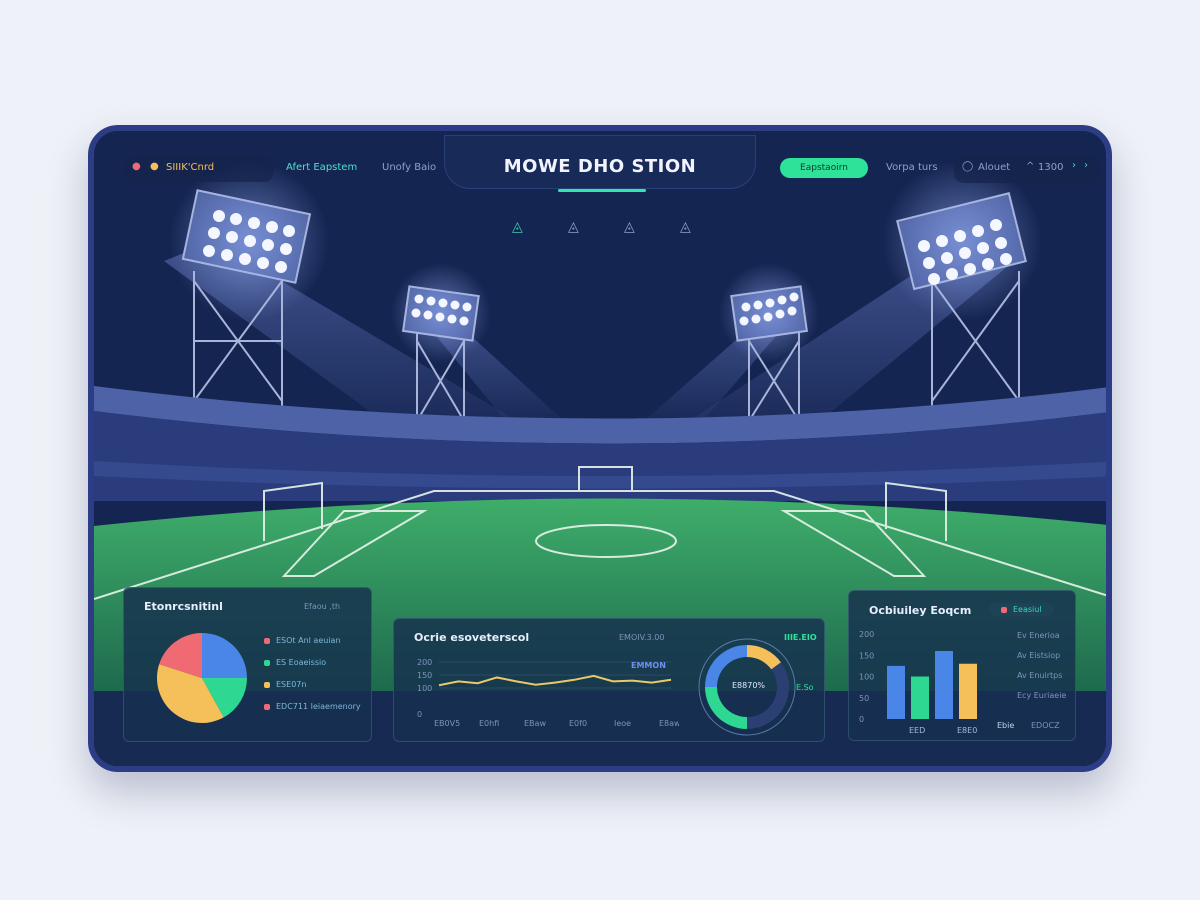  Describe the element at coordinates (1006, 725) in the screenshot. I see `bar-footer-1: Ebie` at that location.